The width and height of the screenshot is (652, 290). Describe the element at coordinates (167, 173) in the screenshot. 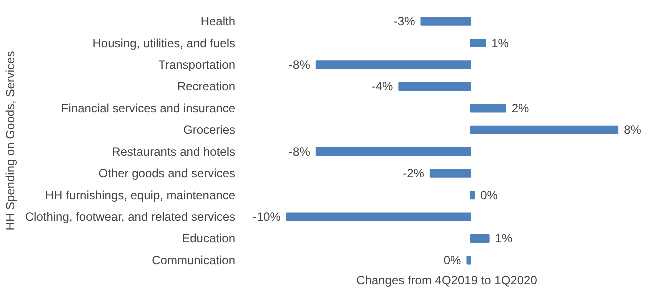

I see `y-tick-label: Other goods and services` at that location.